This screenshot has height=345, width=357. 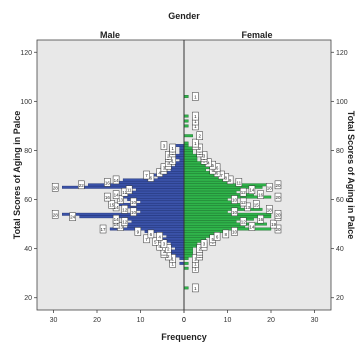 What do you see at coordinates (97, 320) in the screenshot?
I see `x-tick-label: 20` at bounding box center [97, 320].